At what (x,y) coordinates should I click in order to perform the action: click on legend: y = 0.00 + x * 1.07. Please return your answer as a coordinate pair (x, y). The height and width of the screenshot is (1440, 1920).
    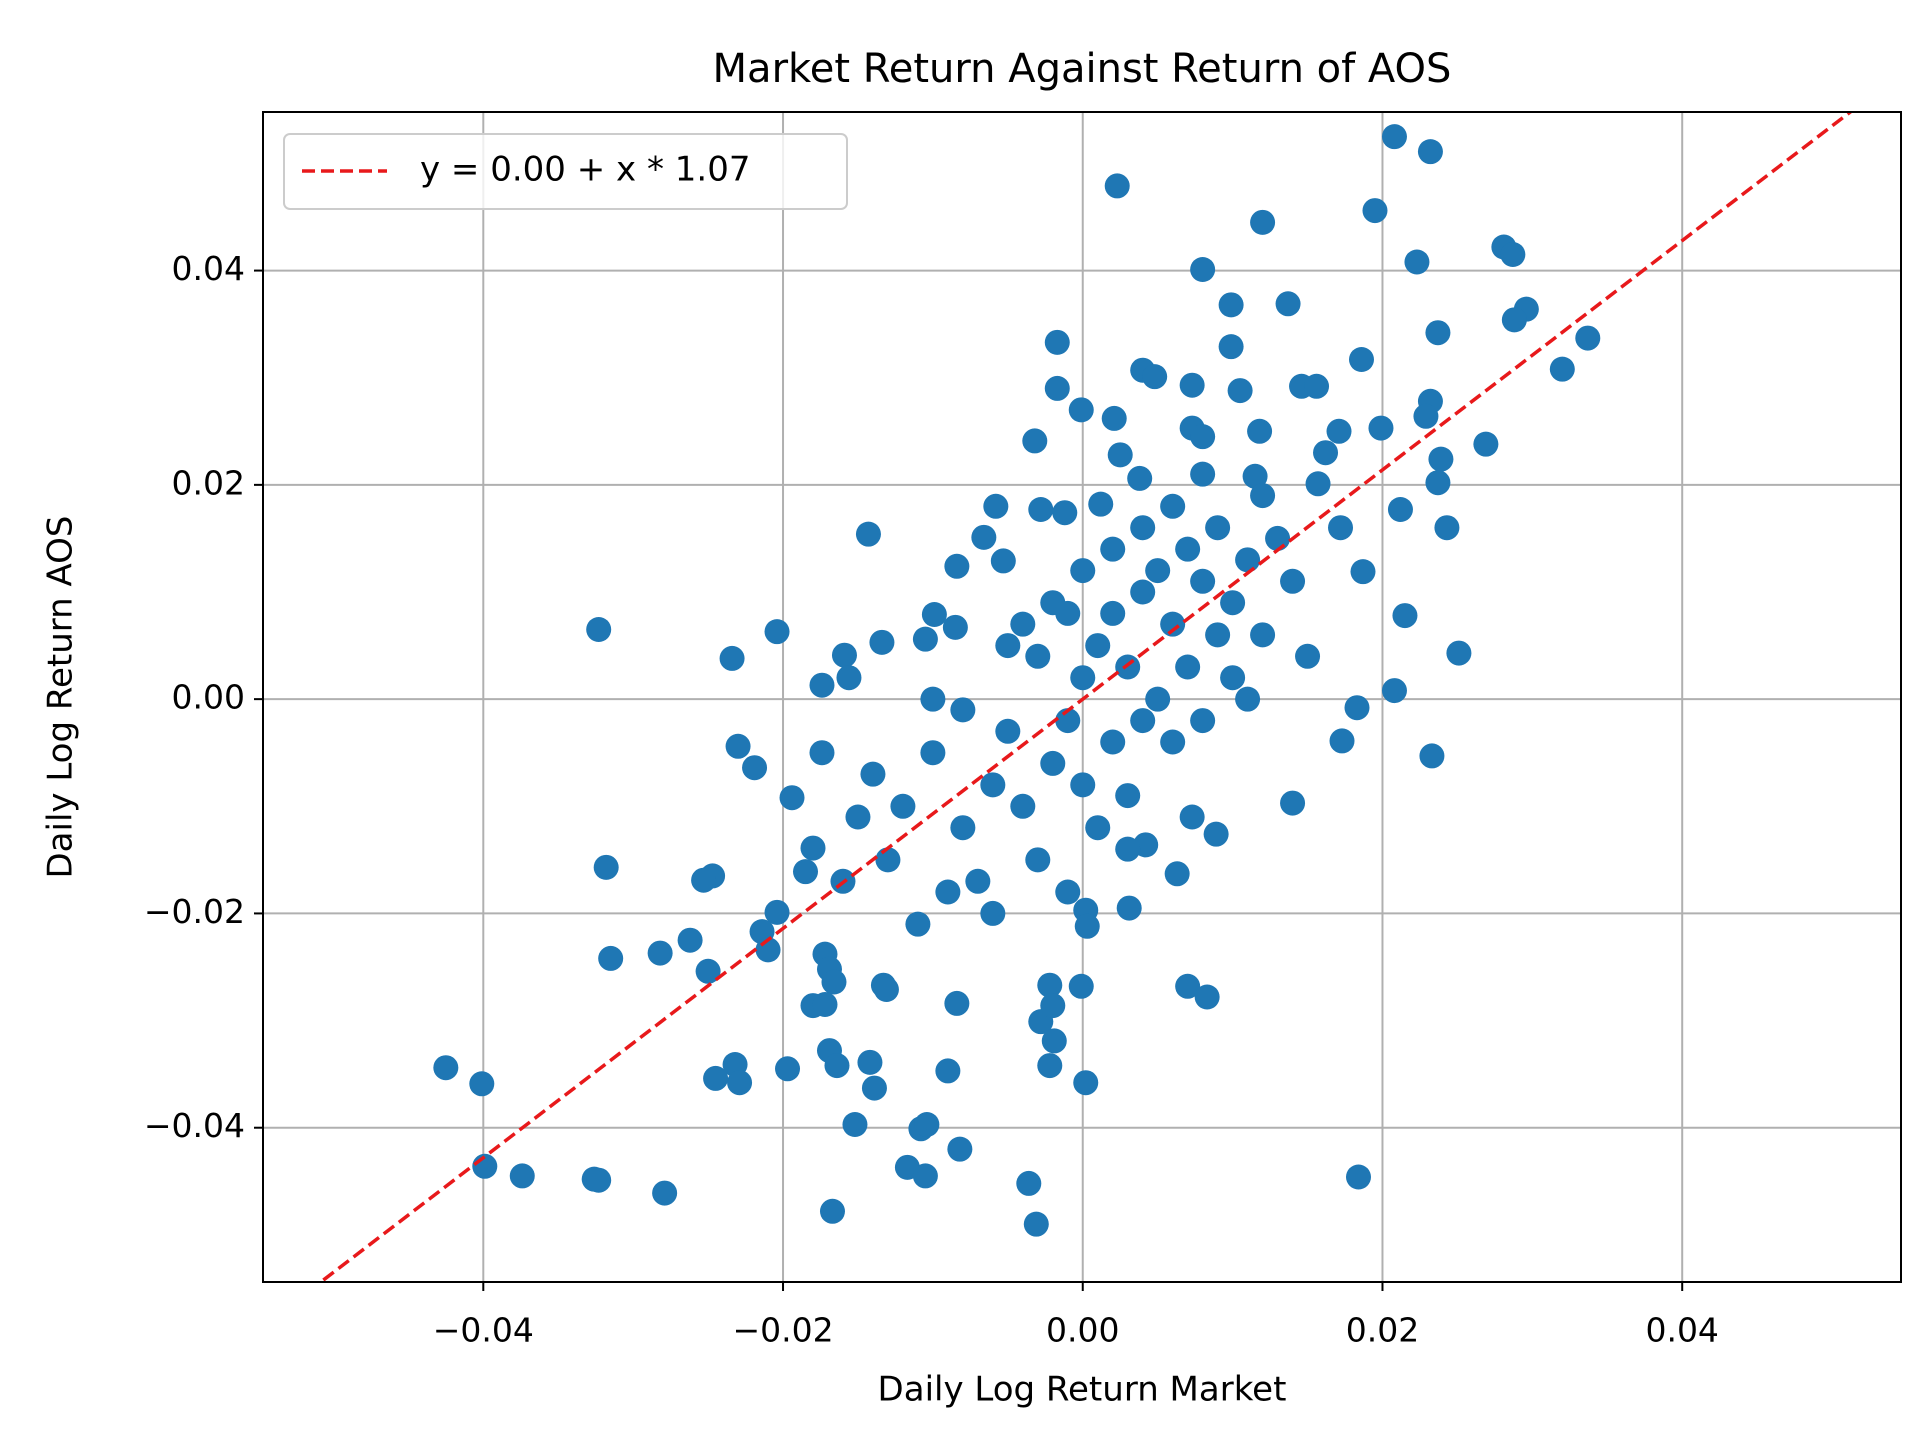
    Looking at the image, I should click on (565, 171).